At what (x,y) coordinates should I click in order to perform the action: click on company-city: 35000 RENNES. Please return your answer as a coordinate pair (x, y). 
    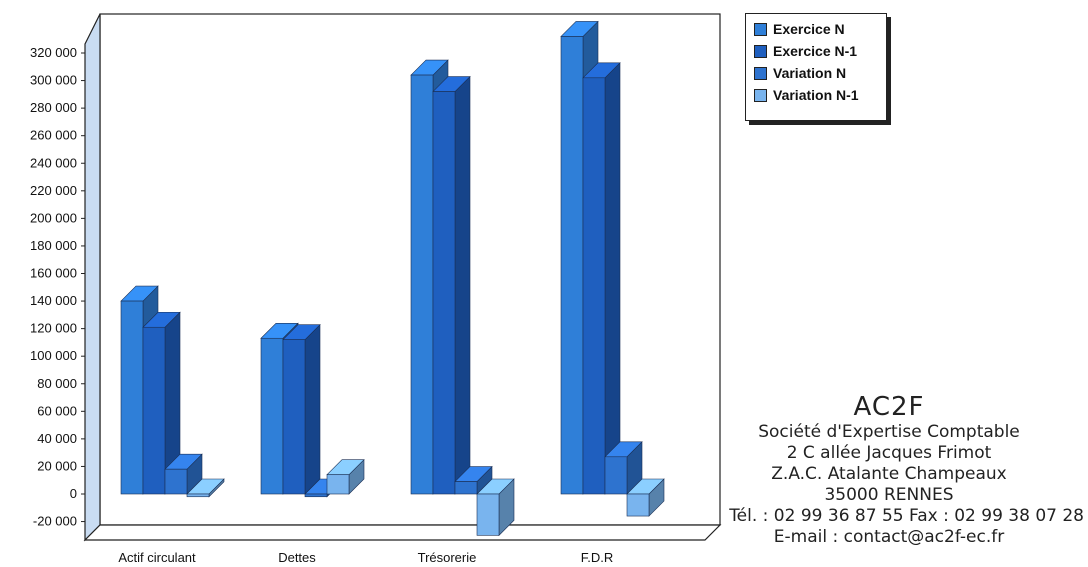
    Looking at the image, I should click on (889, 495).